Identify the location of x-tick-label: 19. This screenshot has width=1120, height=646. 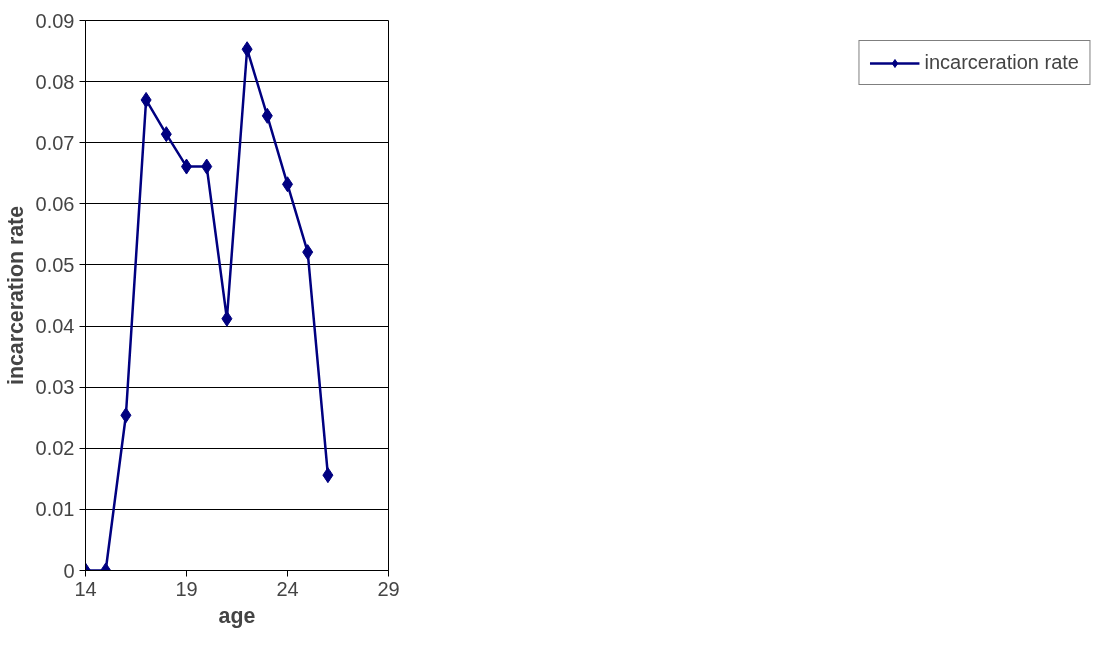
(186, 588).